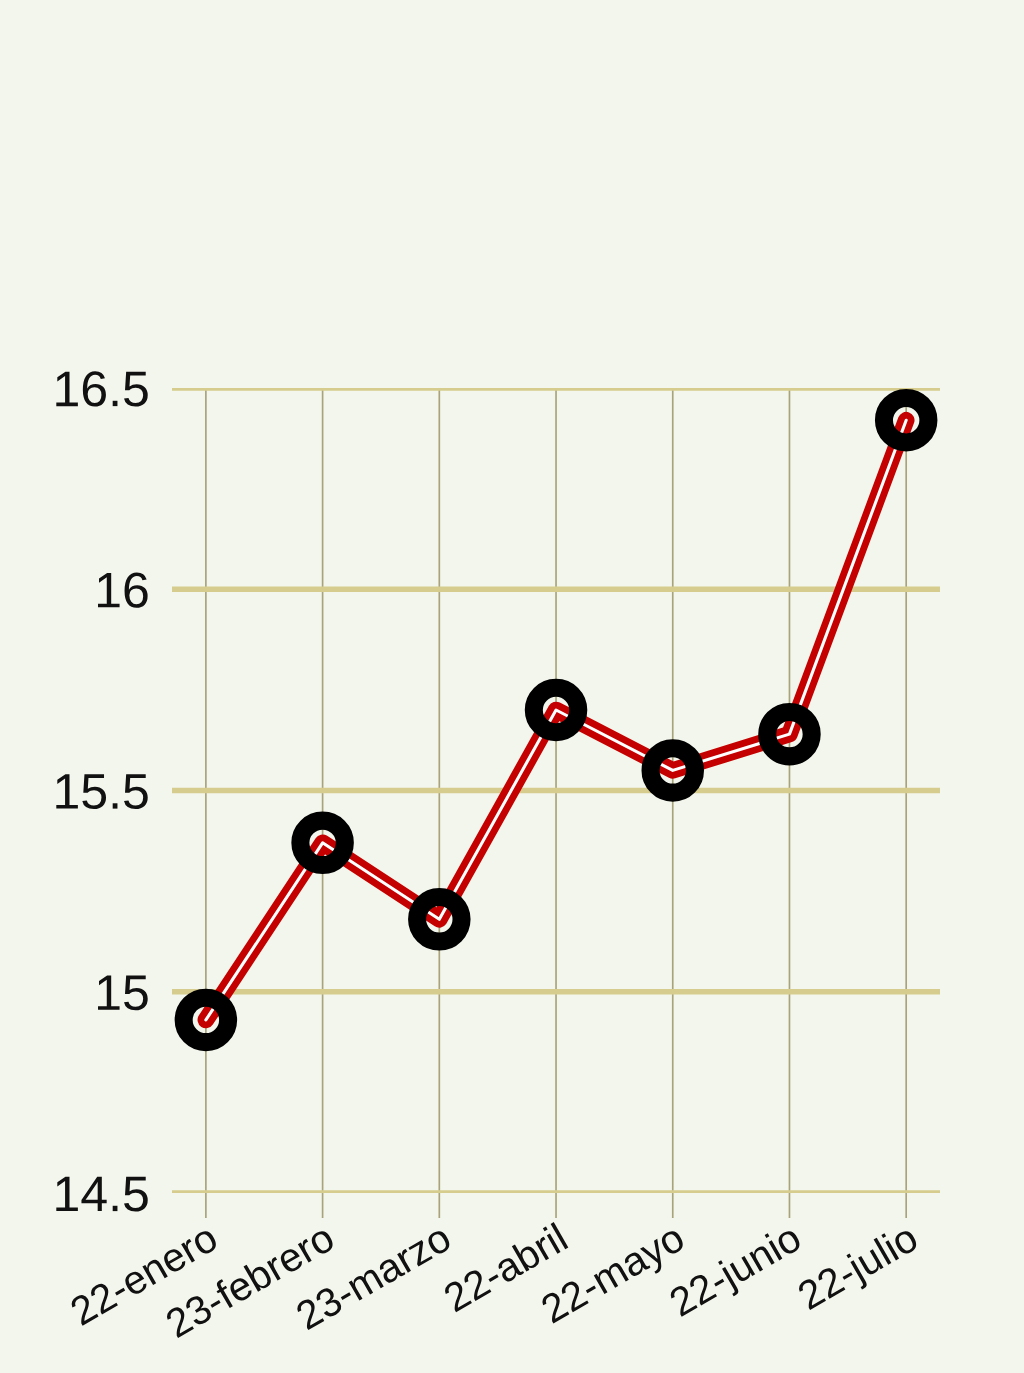 This screenshot has width=1024, height=1373. Describe the element at coordinates (102, 792) in the screenshot. I see `y-tick-label: 15.5` at that location.